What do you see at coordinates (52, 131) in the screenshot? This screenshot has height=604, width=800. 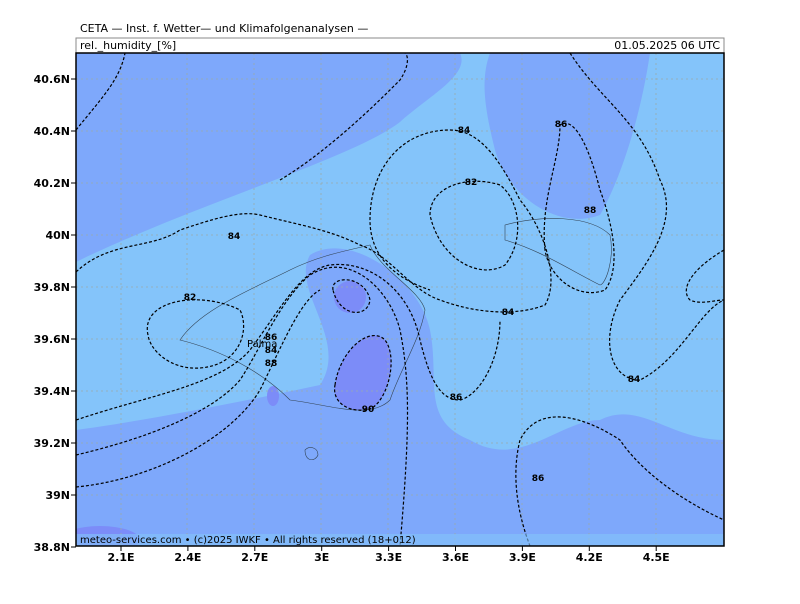 I see `lat-tick-label: 40.4N` at bounding box center [52, 131].